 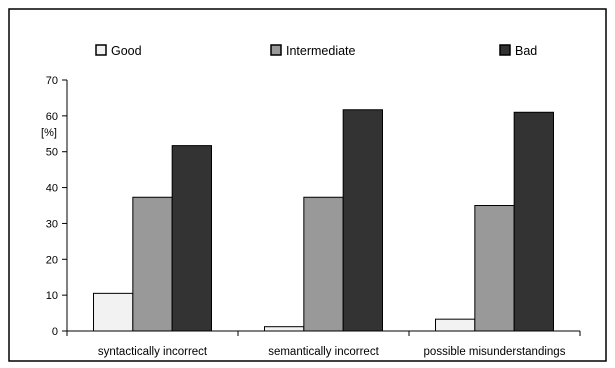 I want to click on y-tick-label: 70, so click(x=52, y=81).